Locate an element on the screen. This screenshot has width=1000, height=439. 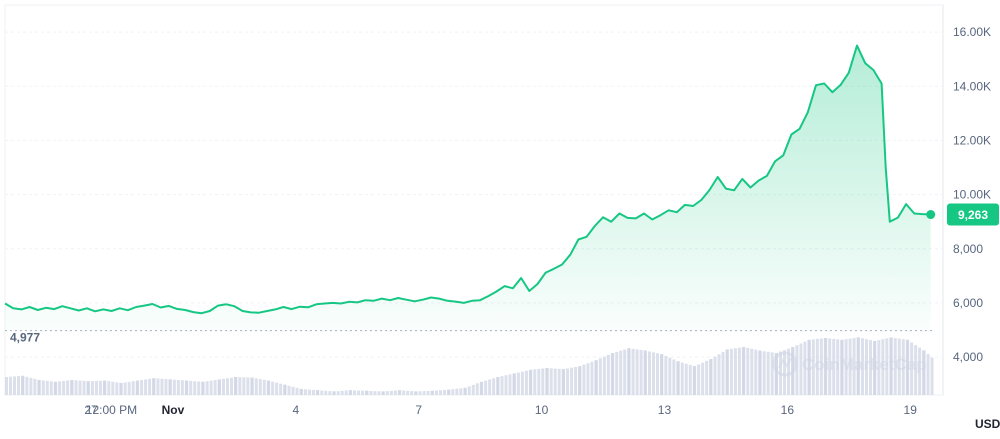
current-price-badge-label: 9,263 is located at coordinates (973, 215).